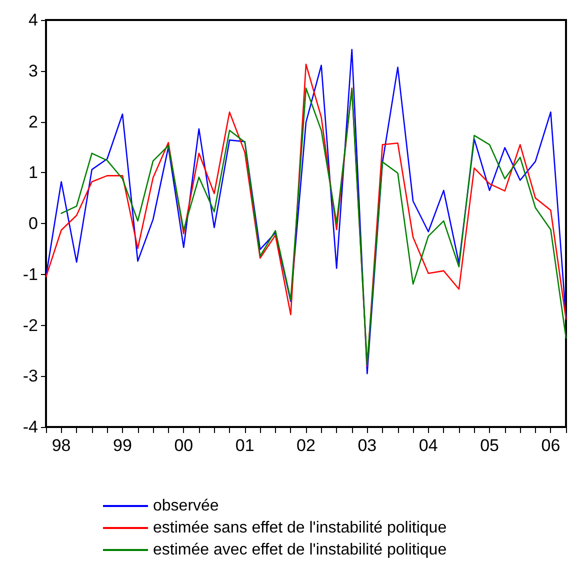 This screenshot has height=575, width=582. What do you see at coordinates (30, 325) in the screenshot?
I see `y-tick-label: -2` at bounding box center [30, 325].